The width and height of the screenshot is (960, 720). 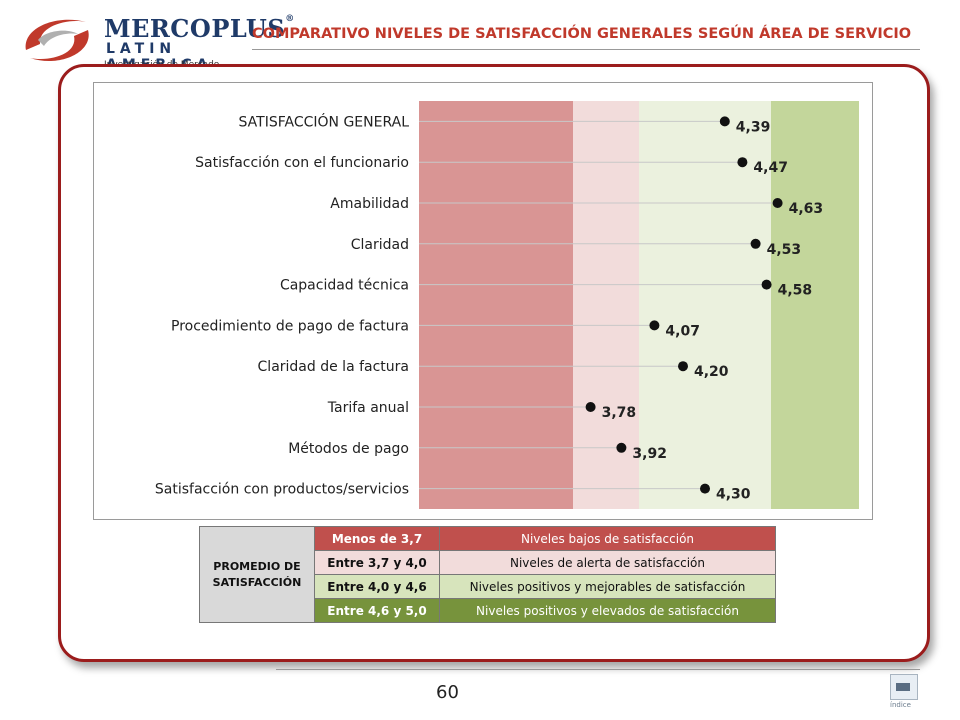 What do you see at coordinates (586, 49) in the screenshot?
I see `title-divider` at bounding box center [586, 49].